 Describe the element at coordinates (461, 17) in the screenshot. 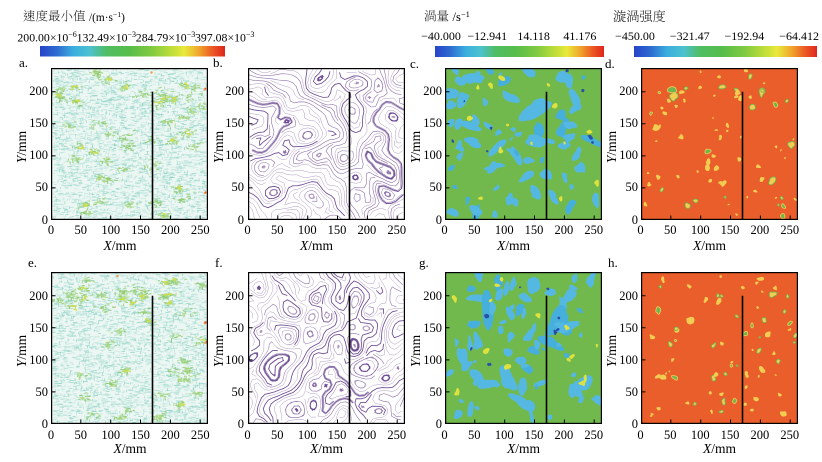

I see `svg-text: /s−1` at that location.